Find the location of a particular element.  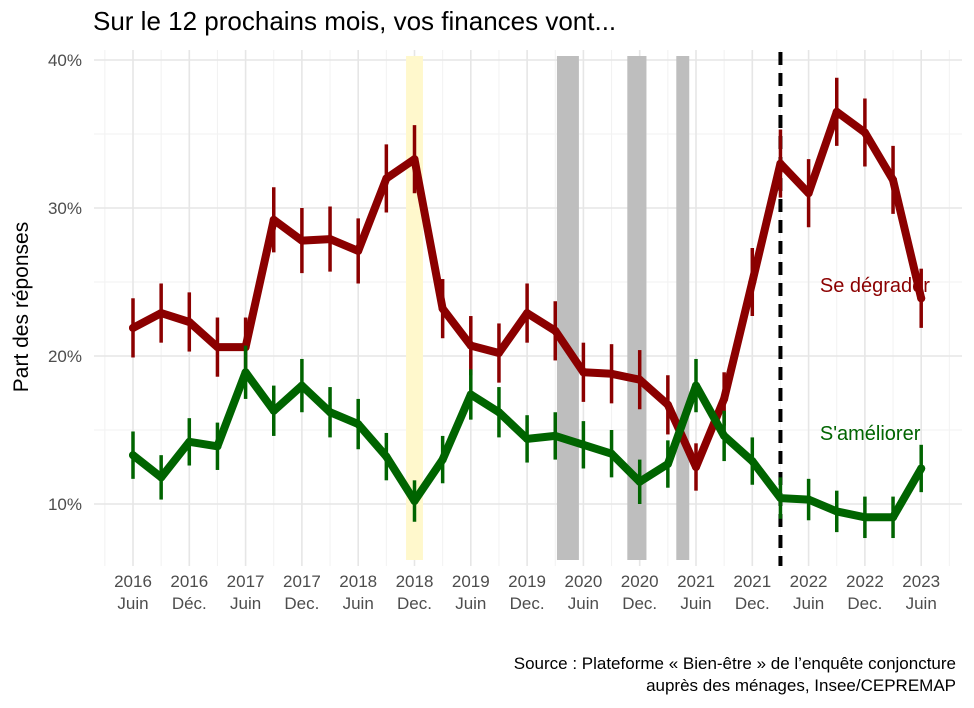

x-tick-label-year: 2023 is located at coordinates (921, 581).